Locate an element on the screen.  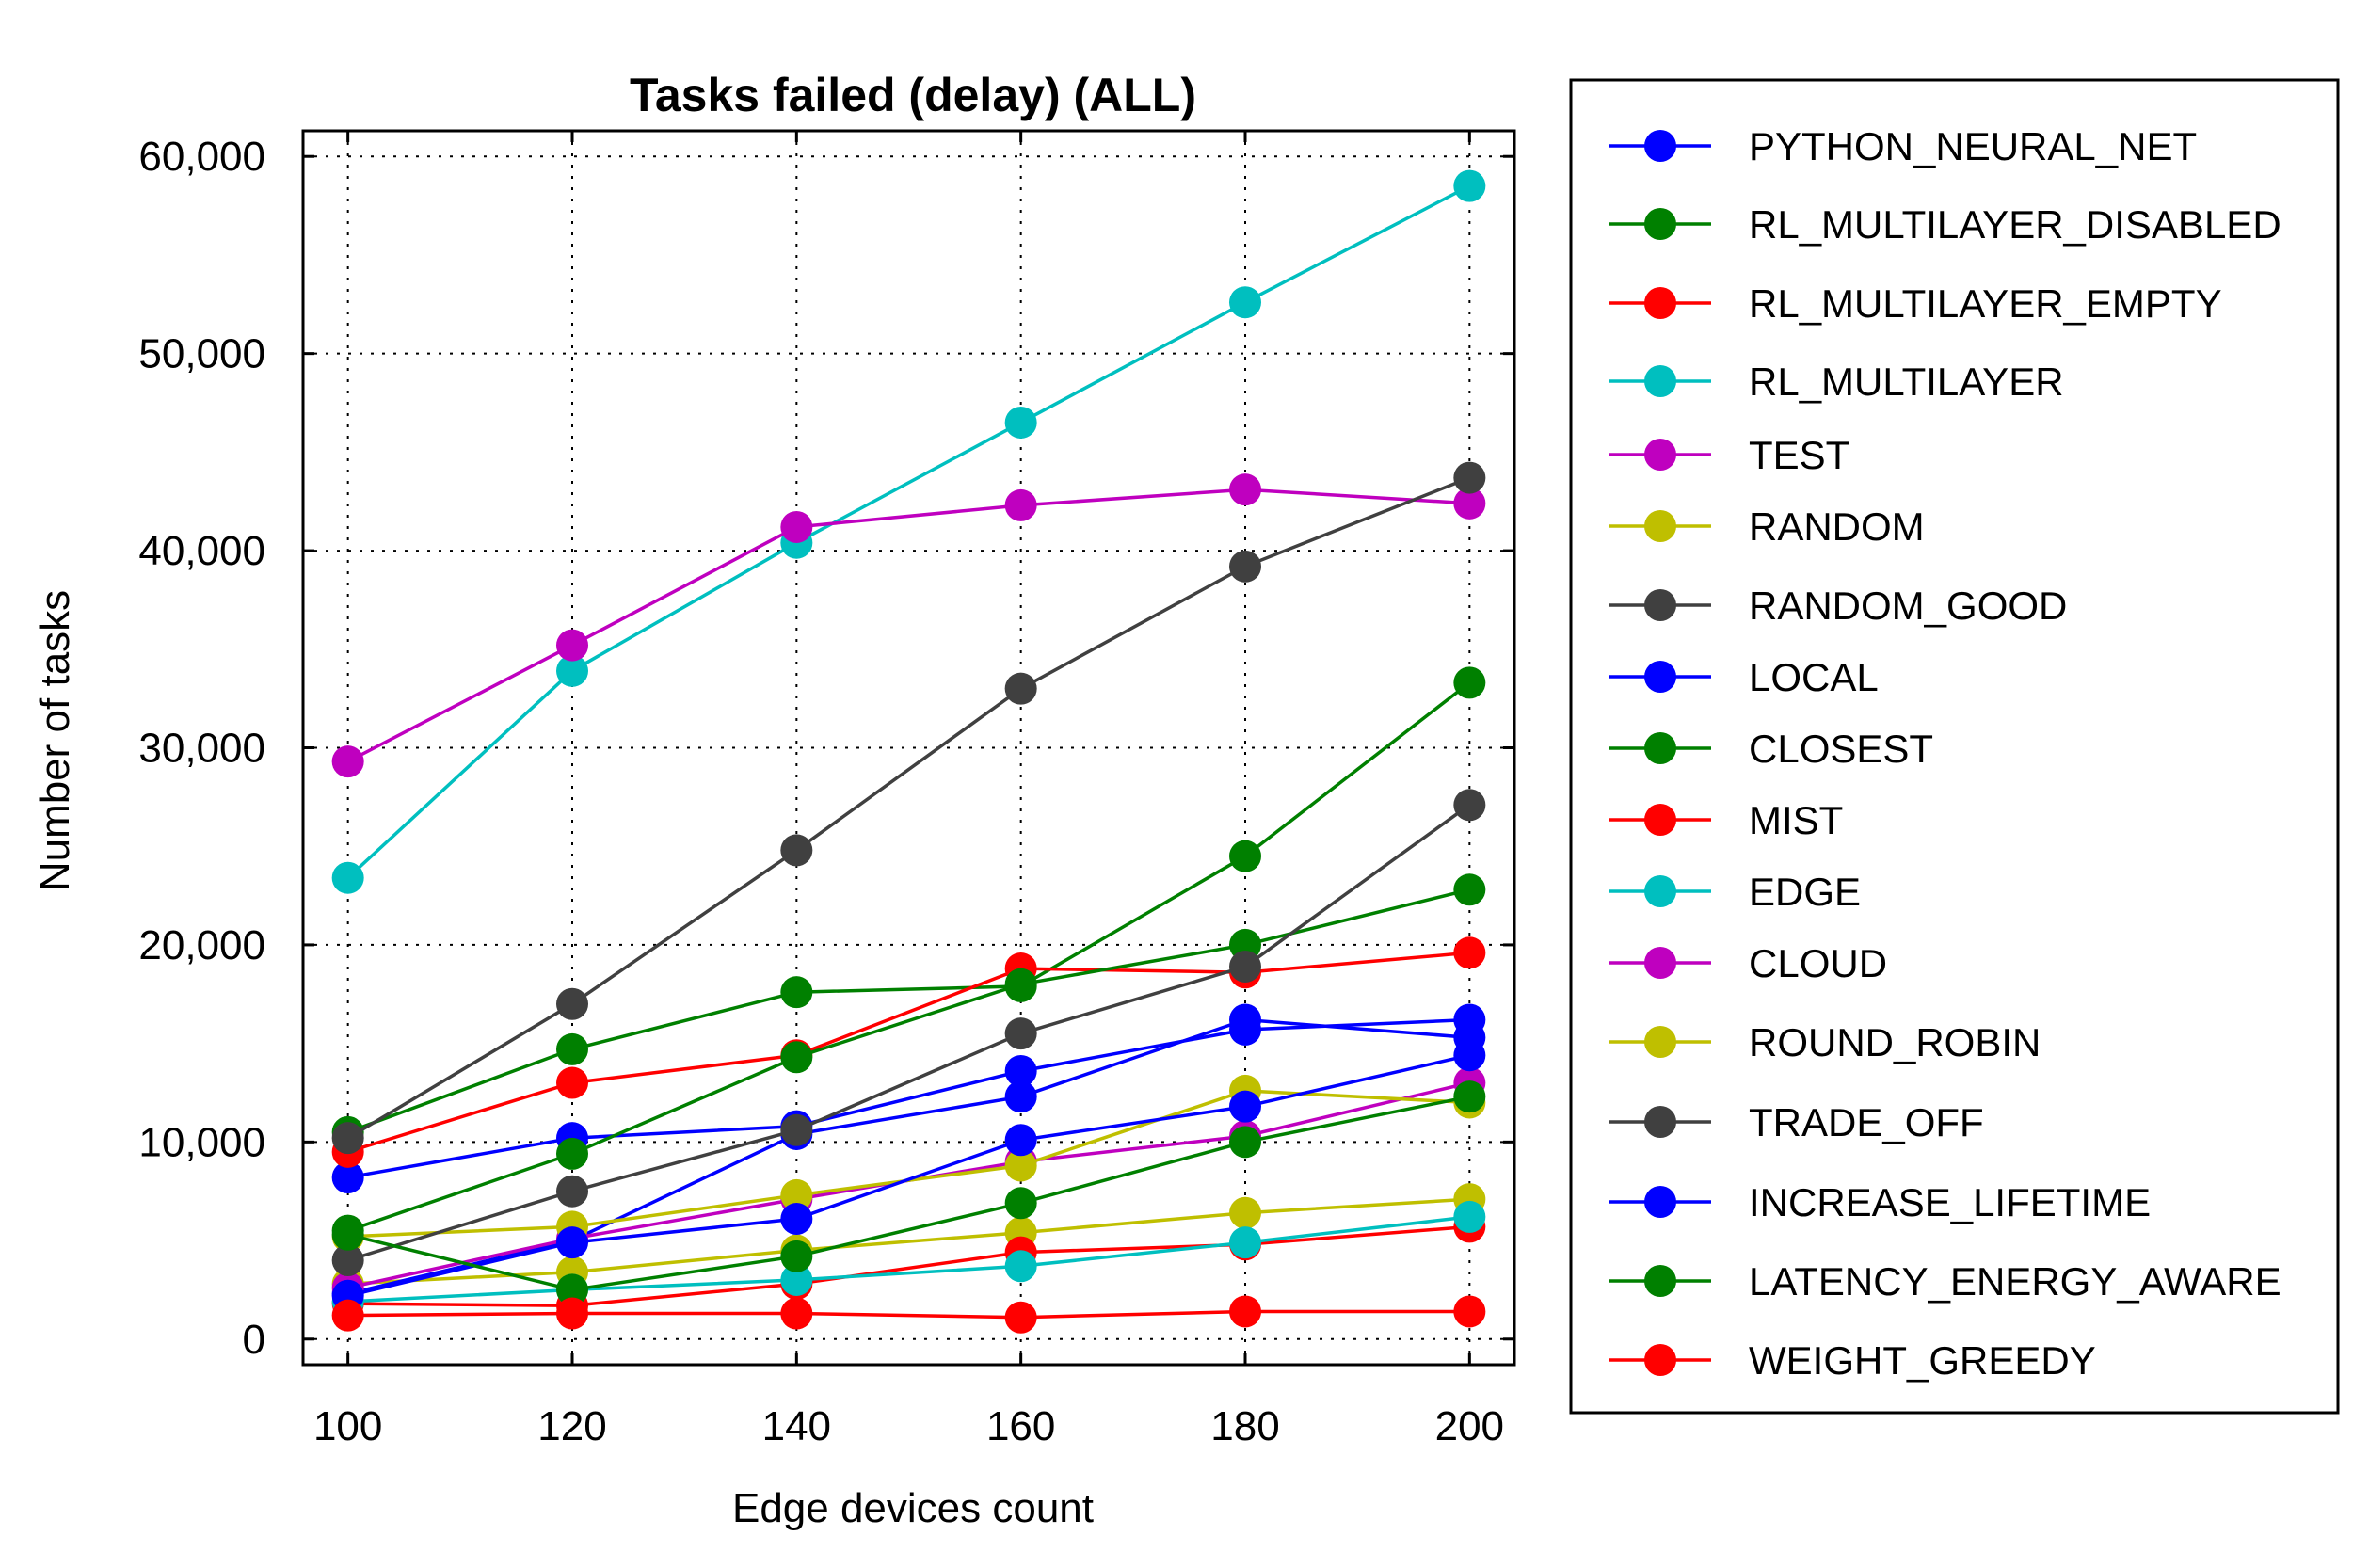
data-point-closest is located at coordinates (797, 1057).